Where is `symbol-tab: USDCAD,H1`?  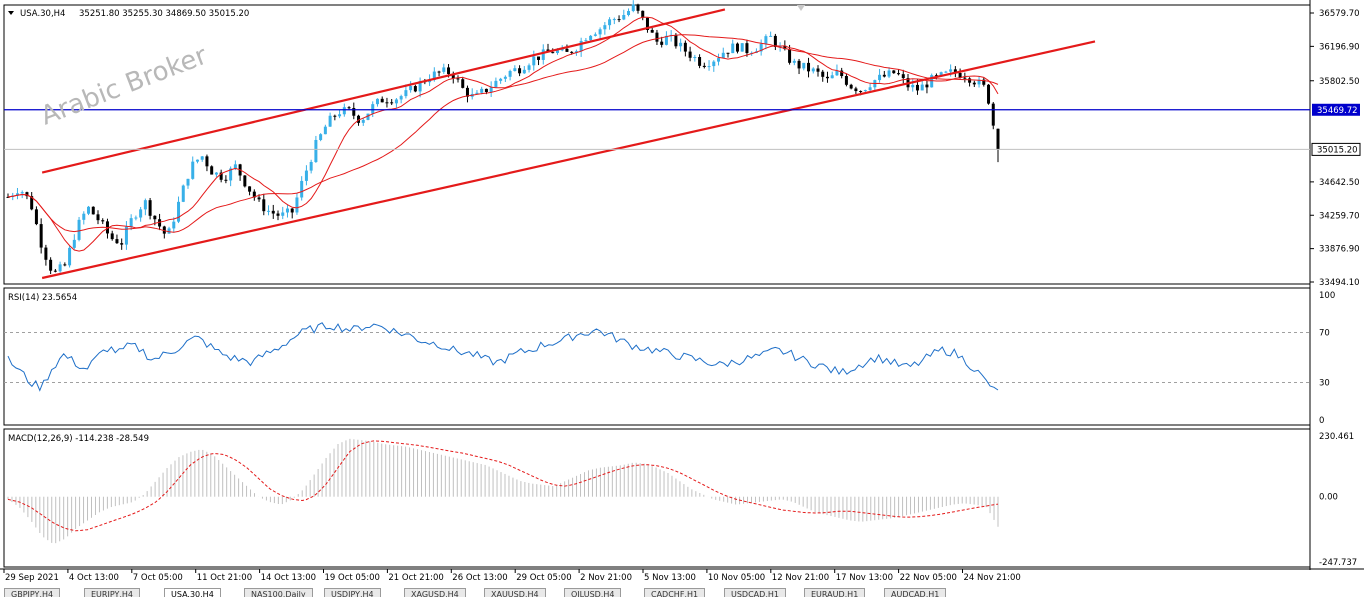 symbol-tab: USDCAD,H1 is located at coordinates (755, 592).